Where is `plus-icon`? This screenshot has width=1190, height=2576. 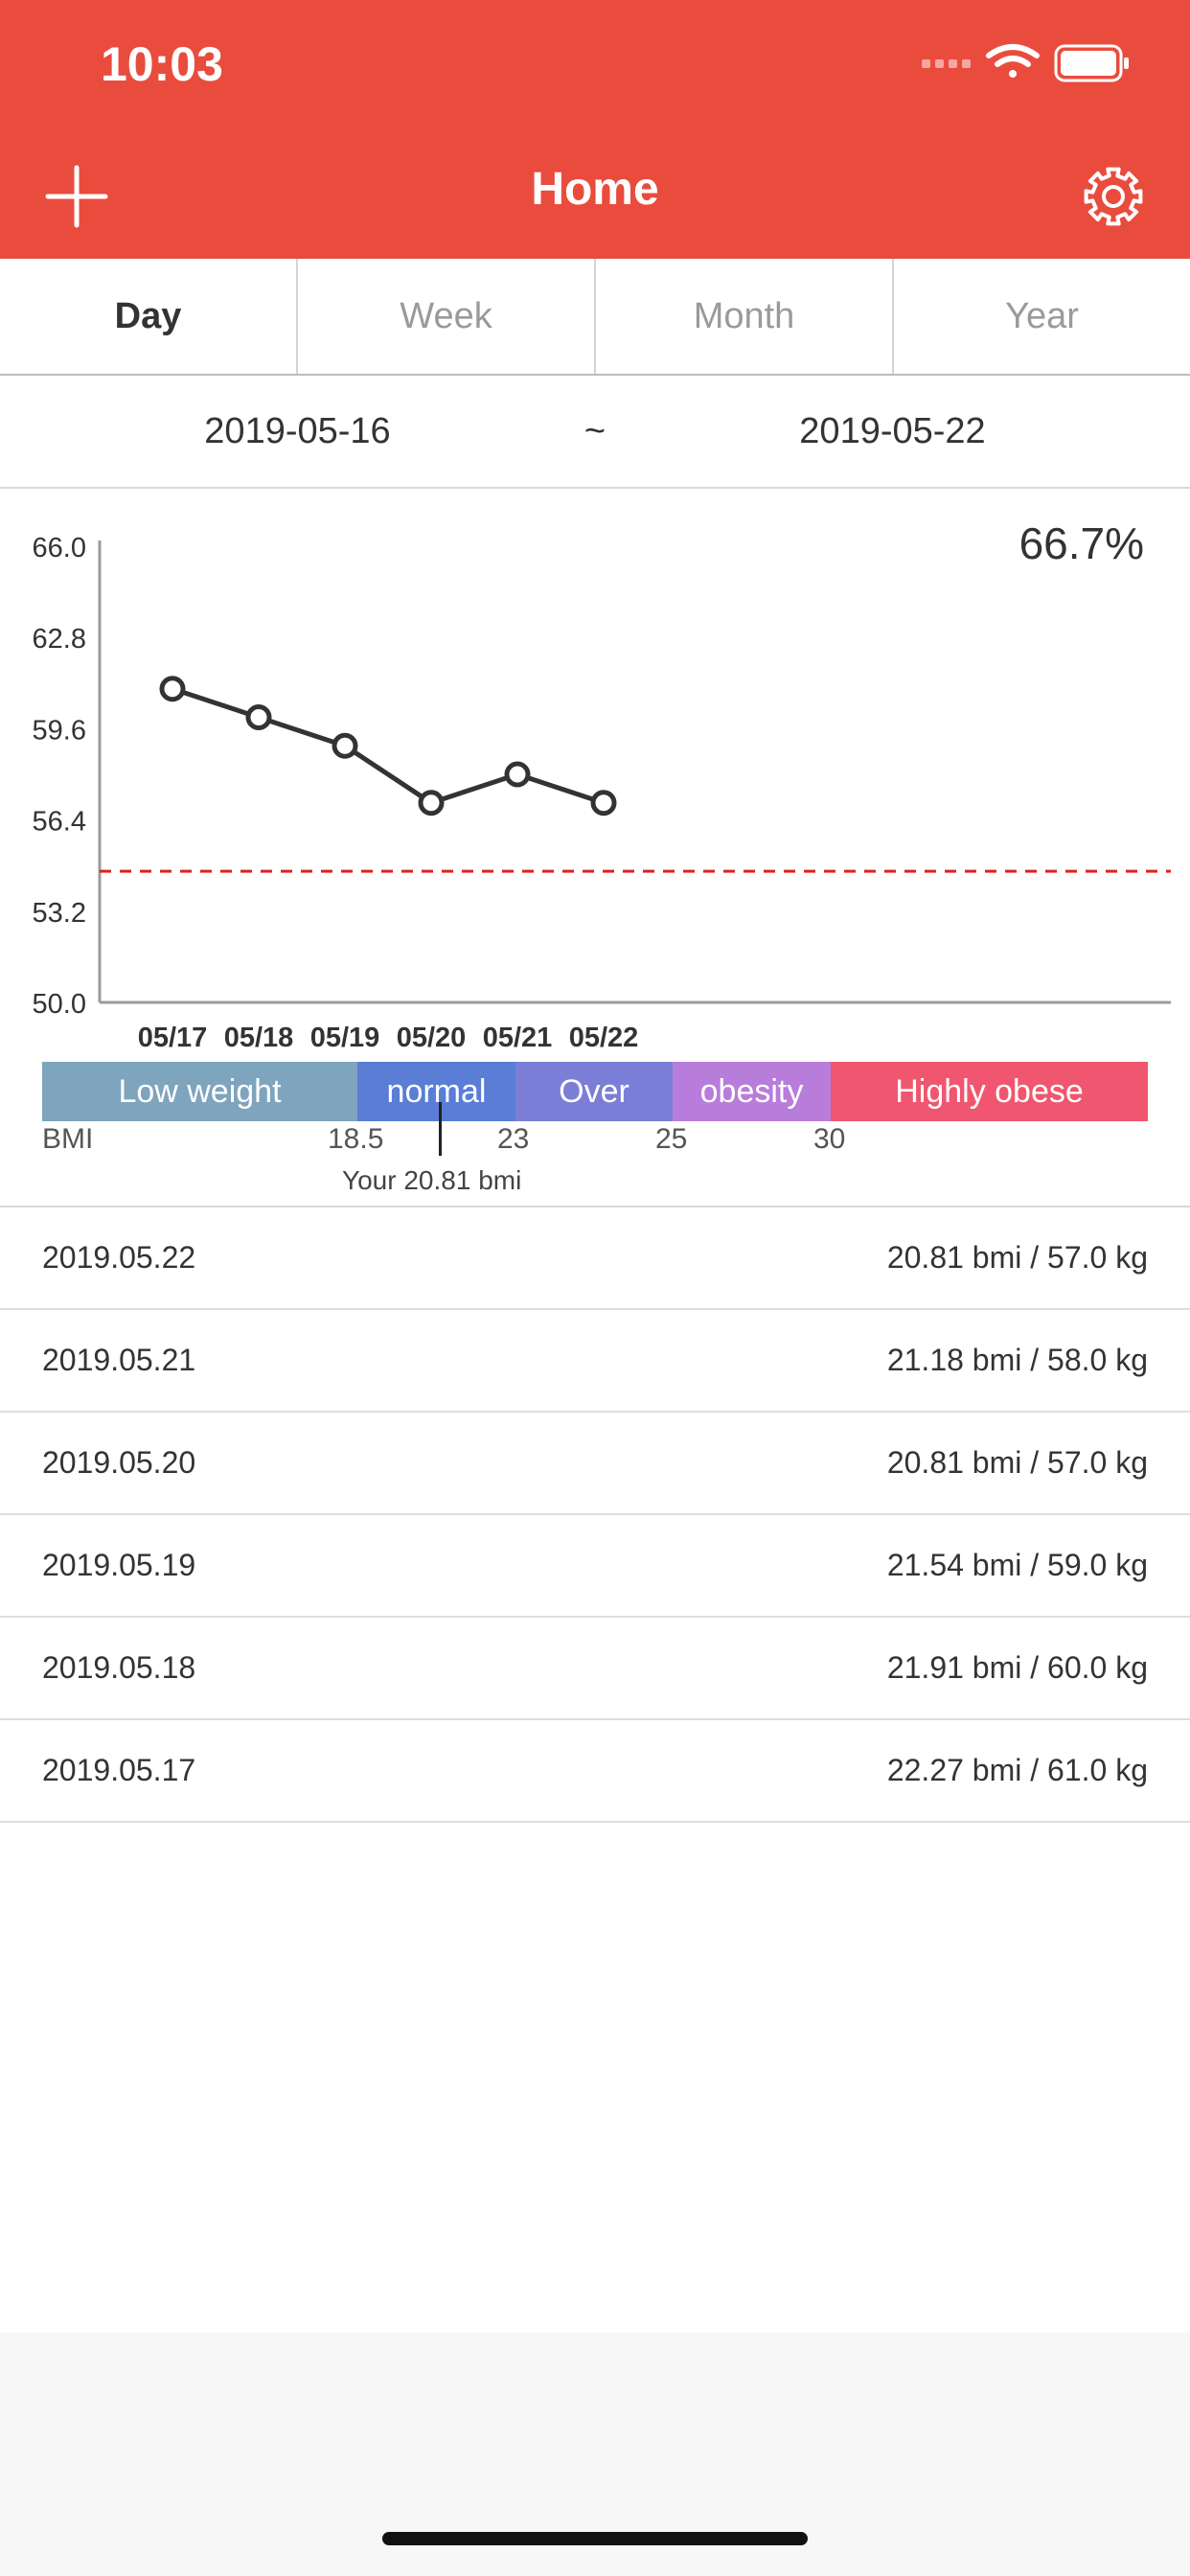 plus-icon is located at coordinates (76, 196).